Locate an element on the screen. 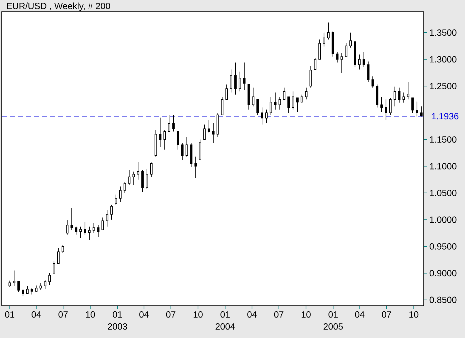  text: 2003 is located at coordinates (118, 327).